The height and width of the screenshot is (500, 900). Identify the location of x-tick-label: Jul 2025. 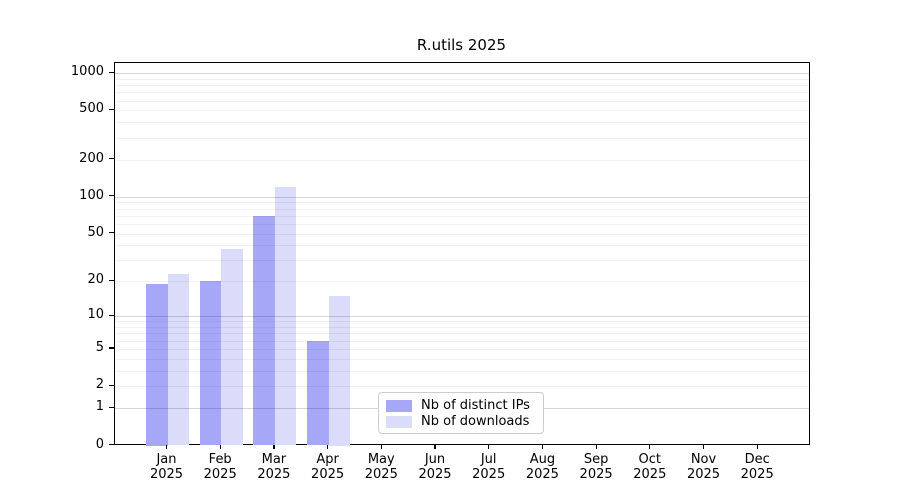
(489, 467).